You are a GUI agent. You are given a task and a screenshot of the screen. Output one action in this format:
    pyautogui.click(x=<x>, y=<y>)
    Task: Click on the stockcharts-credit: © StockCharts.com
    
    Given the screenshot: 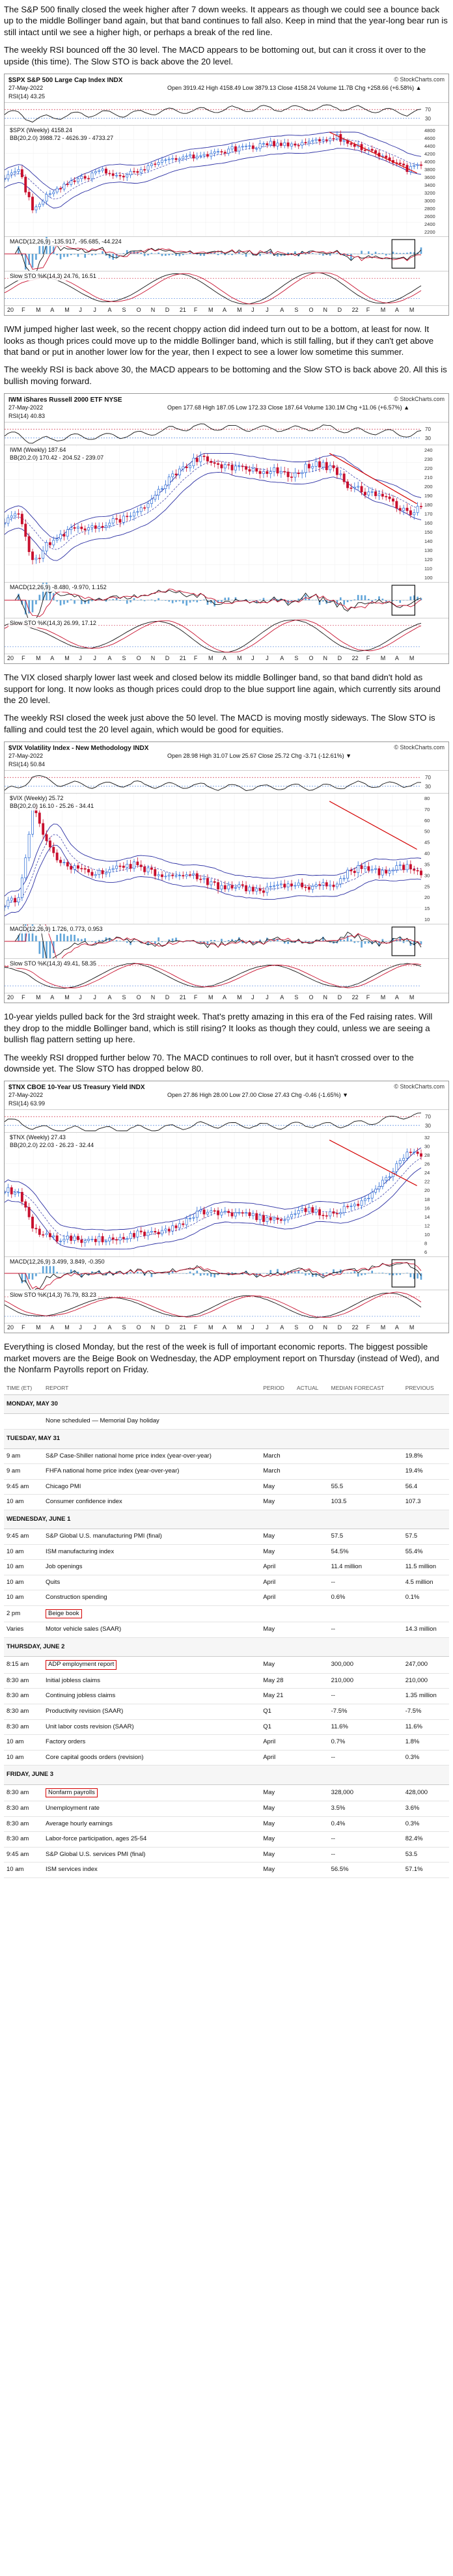 What is the action you would take?
    pyautogui.click(x=419, y=747)
    